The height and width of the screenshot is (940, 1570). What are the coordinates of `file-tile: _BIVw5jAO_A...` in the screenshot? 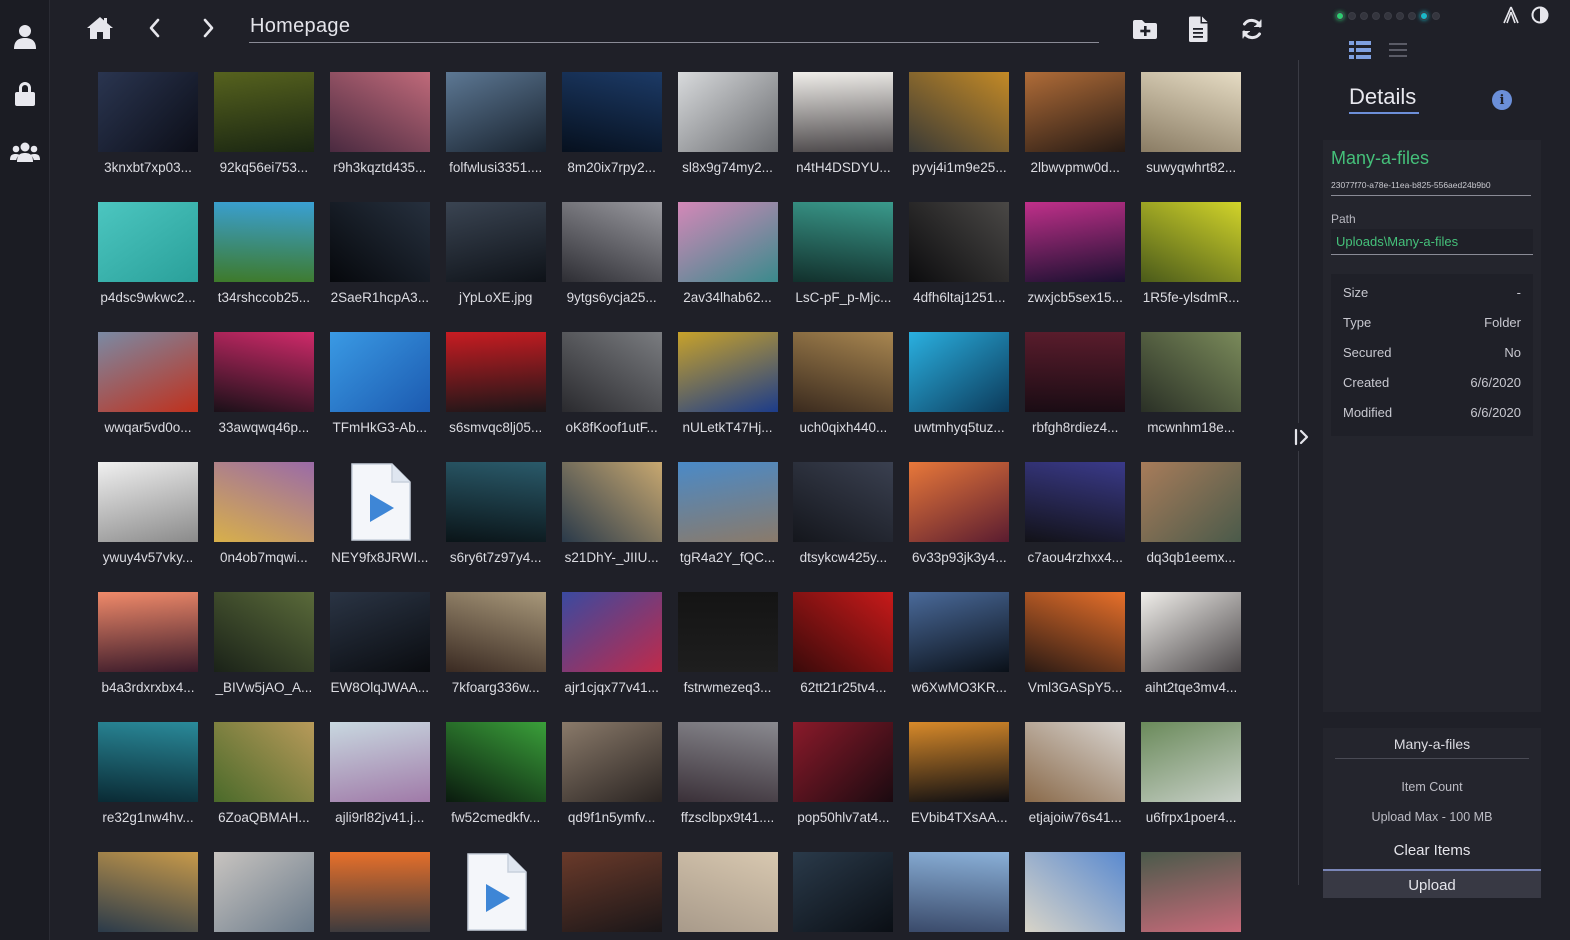 It's located at (264, 652).